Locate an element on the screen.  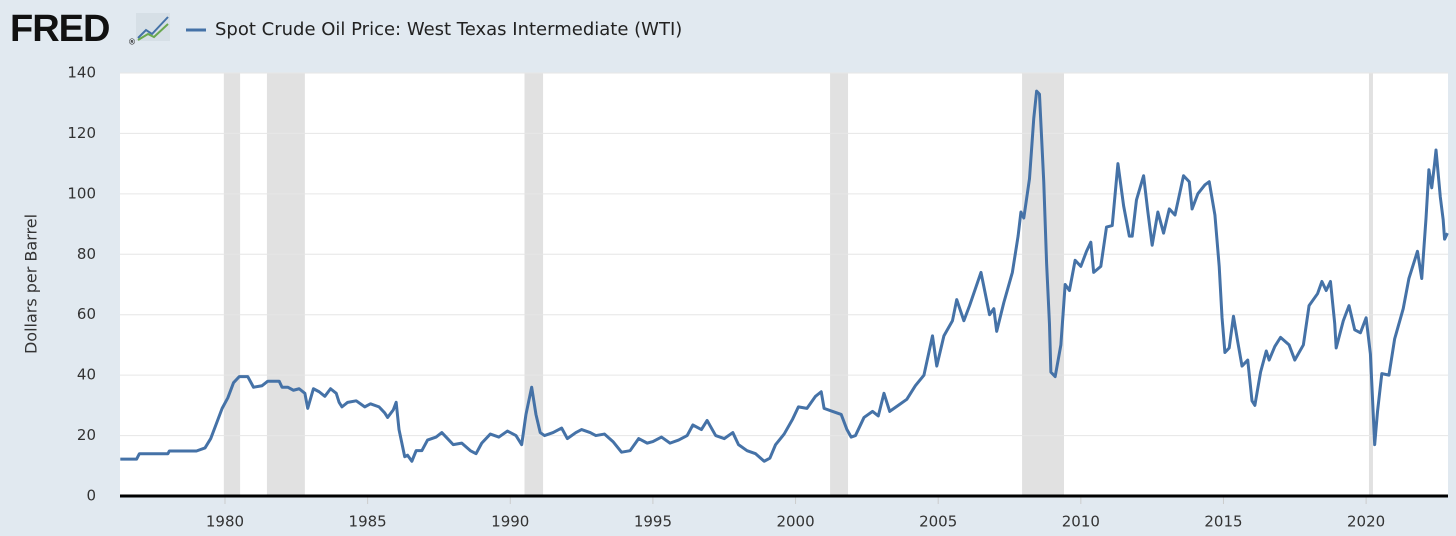
y-tick-label: 40 is located at coordinates (86, 375).